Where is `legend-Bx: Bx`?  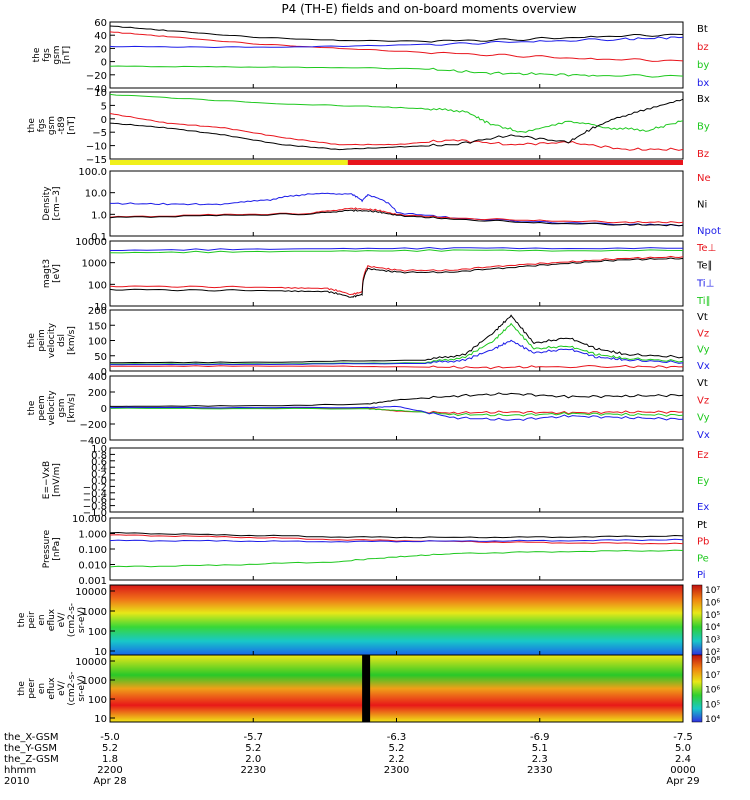
legend-Bx: Bx is located at coordinates (703, 99).